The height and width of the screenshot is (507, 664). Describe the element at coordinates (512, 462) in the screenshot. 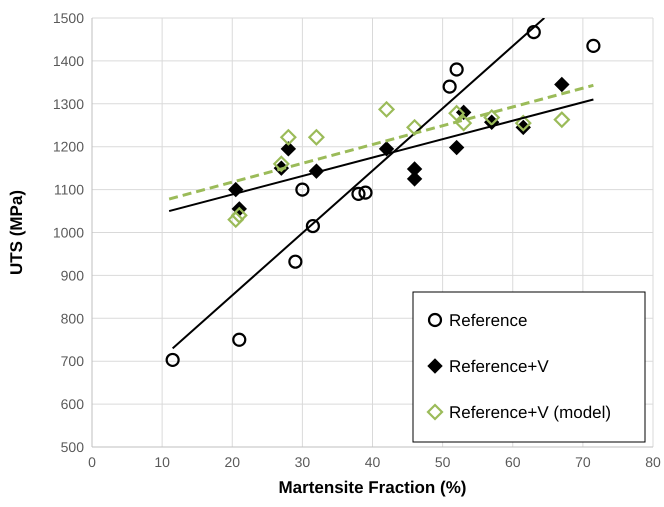

I see `x-tick-label: 60` at that location.